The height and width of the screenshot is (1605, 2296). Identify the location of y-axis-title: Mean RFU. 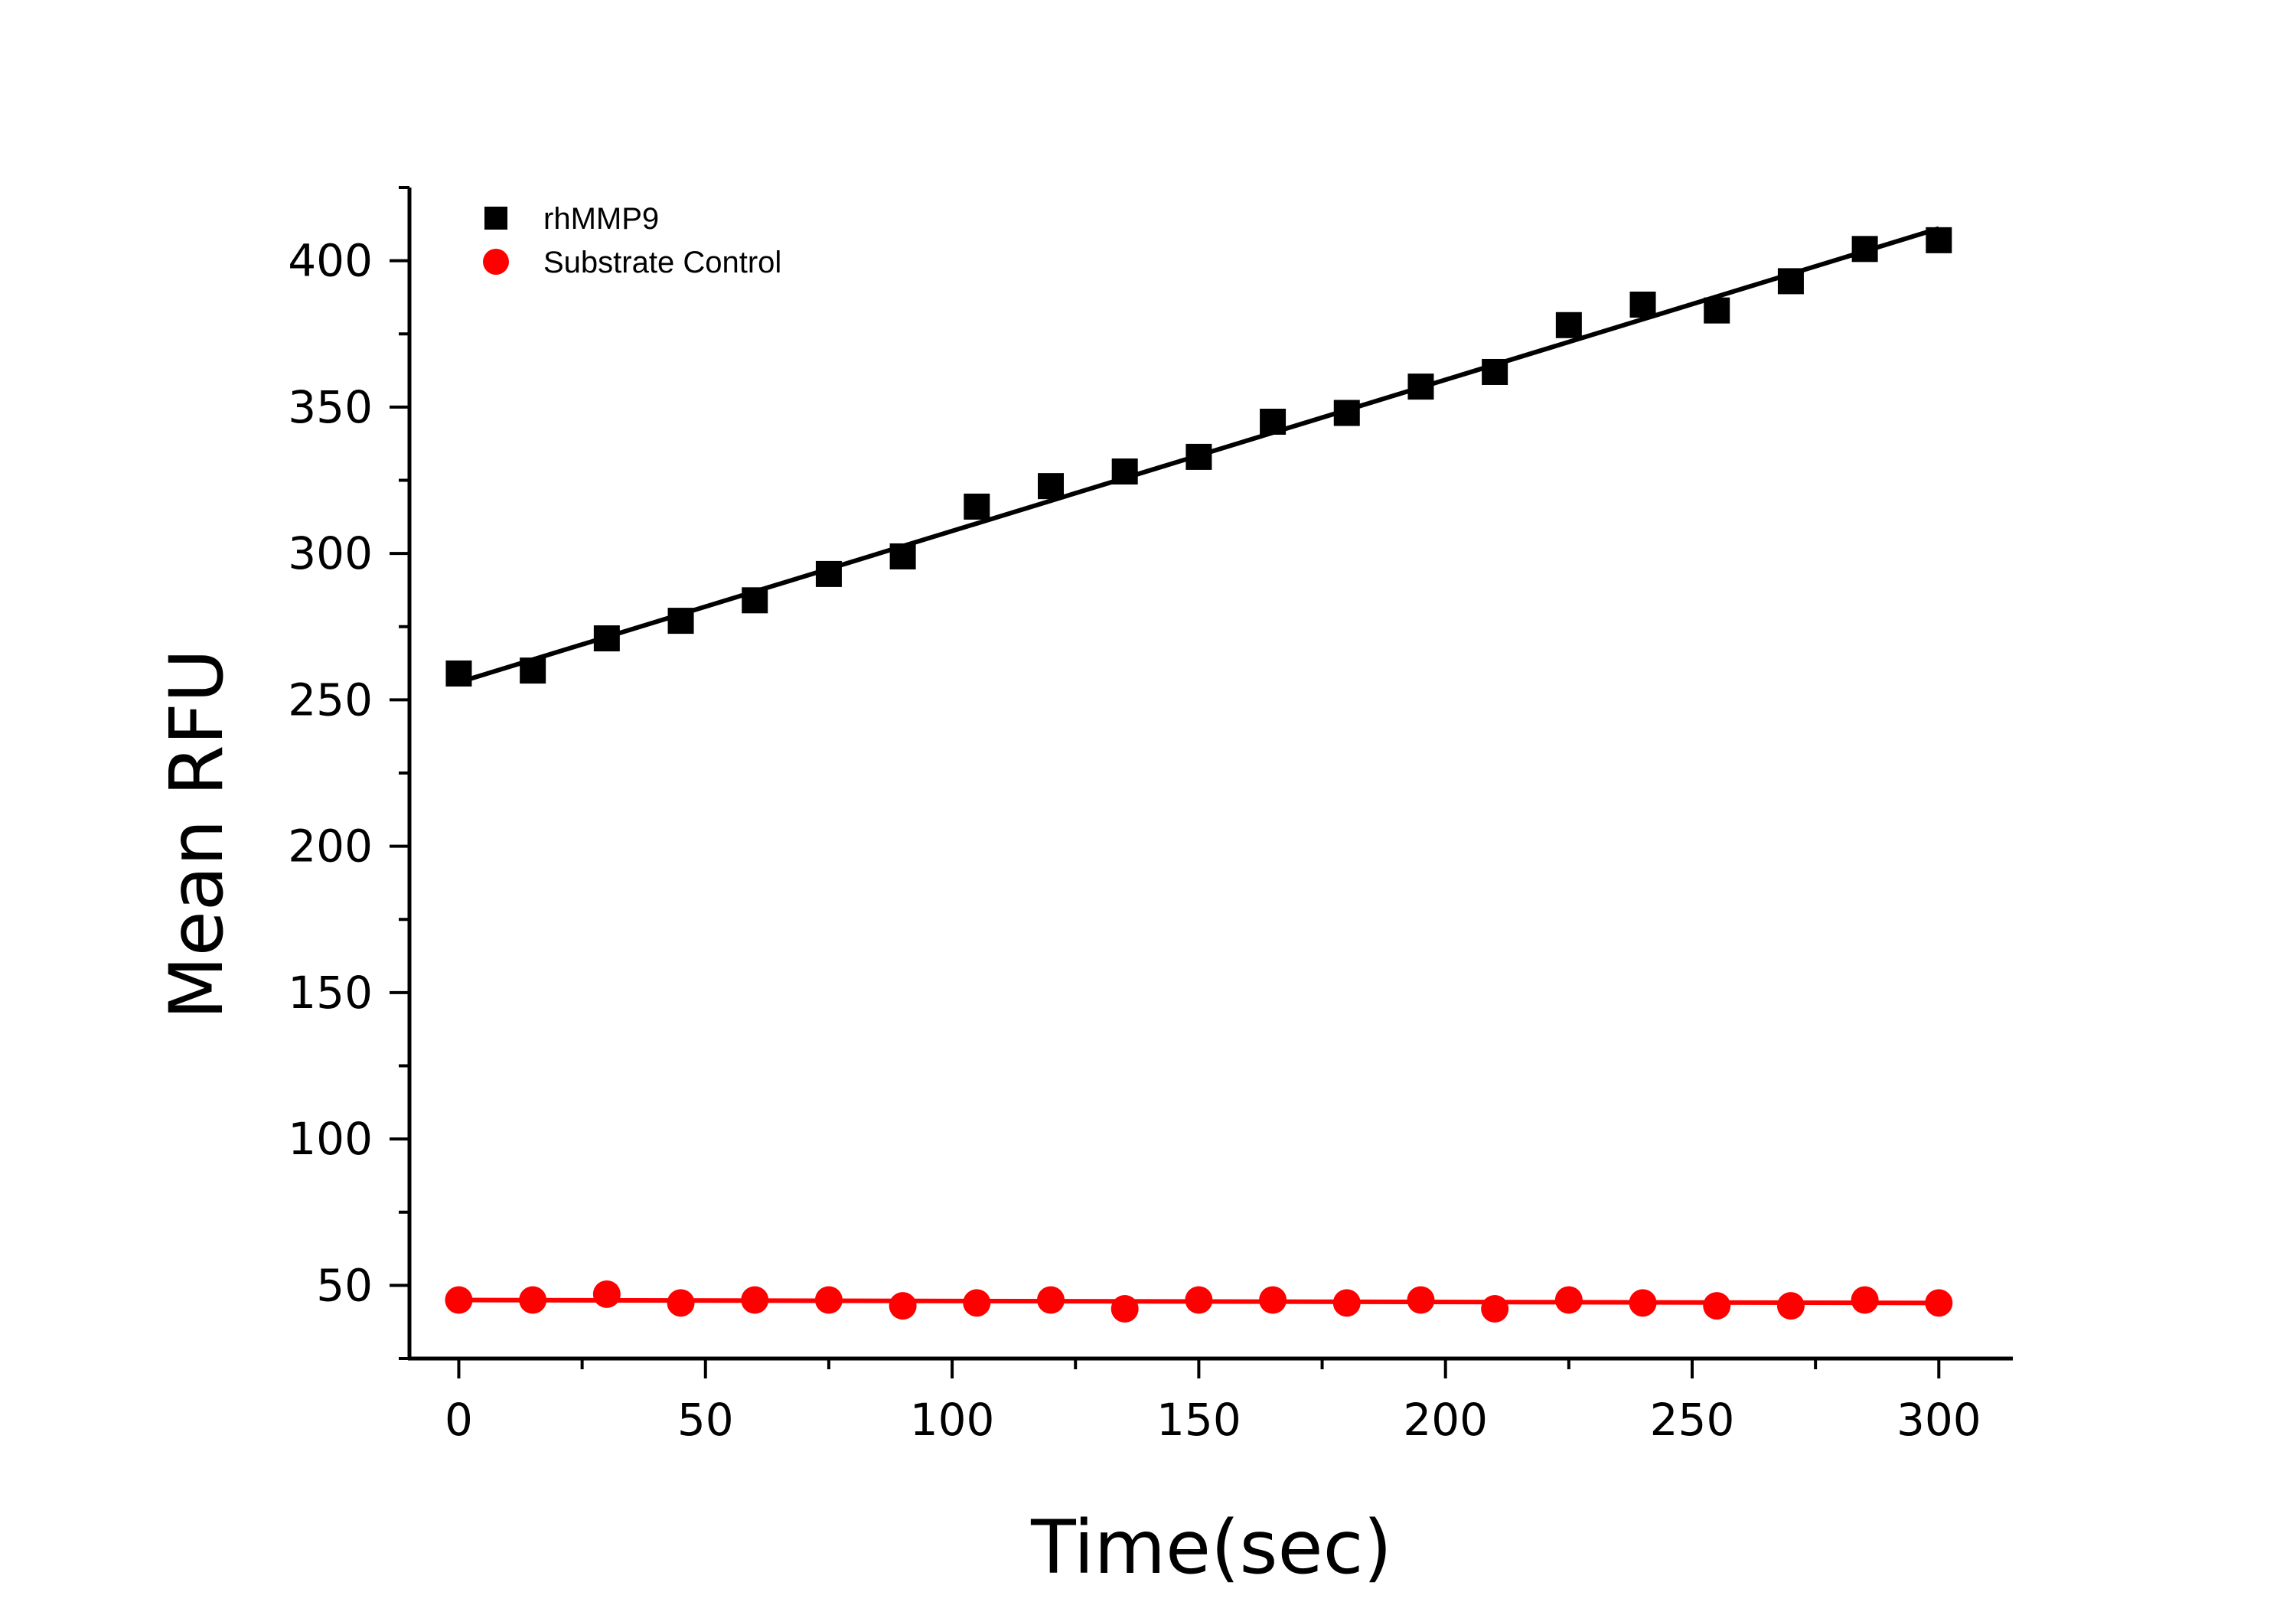
(197, 834).